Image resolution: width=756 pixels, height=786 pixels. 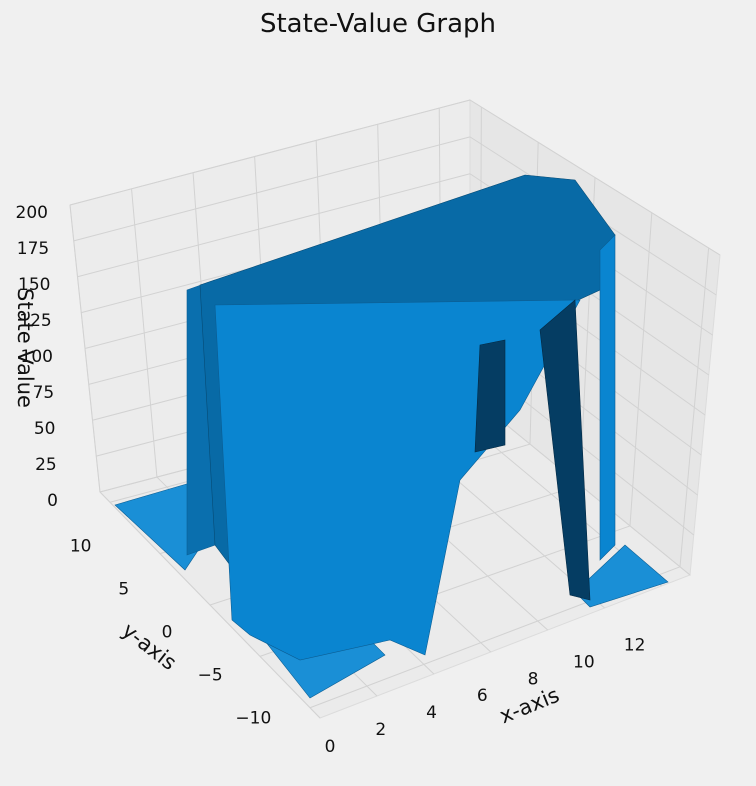 What do you see at coordinates (46, 465) in the screenshot?
I see `z-tick-label: 25` at bounding box center [46, 465].